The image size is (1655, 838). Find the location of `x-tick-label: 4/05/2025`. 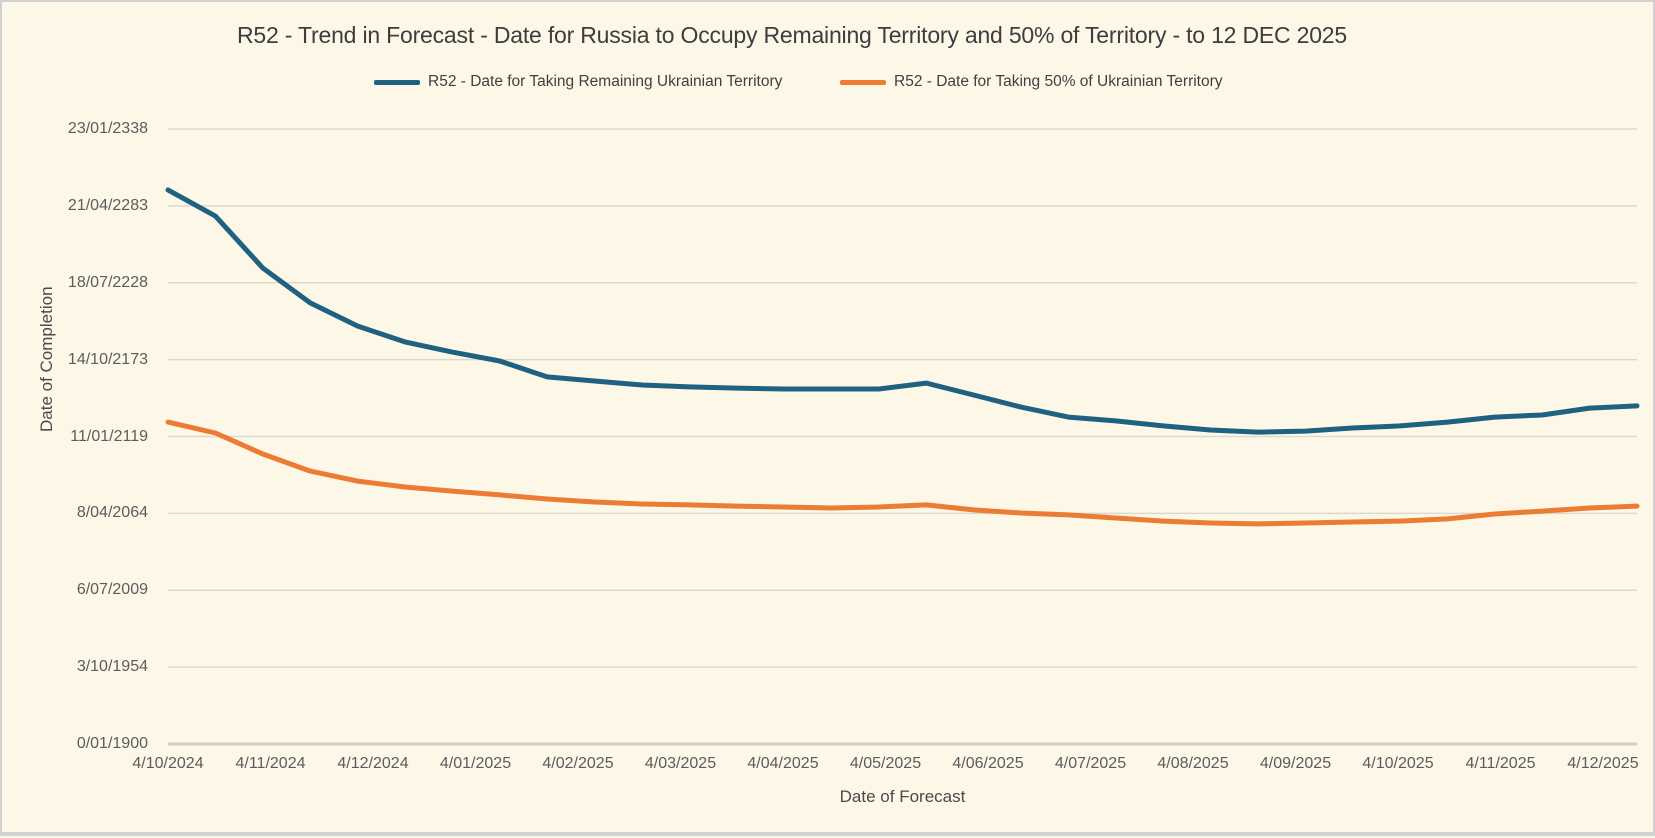

x-tick-label: 4/05/2025 is located at coordinates (885, 763).